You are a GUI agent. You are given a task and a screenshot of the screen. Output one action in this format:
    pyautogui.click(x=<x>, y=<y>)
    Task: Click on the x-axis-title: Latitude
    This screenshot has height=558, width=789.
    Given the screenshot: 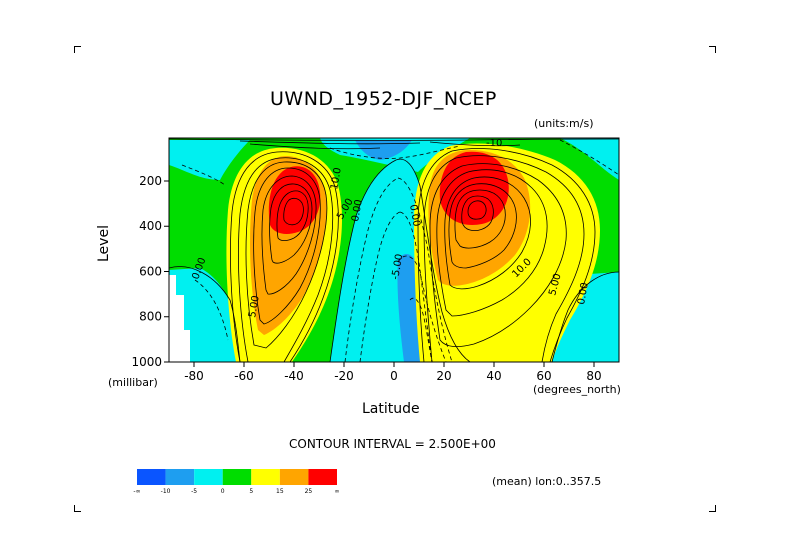 What is the action you would take?
    pyautogui.click(x=391, y=409)
    